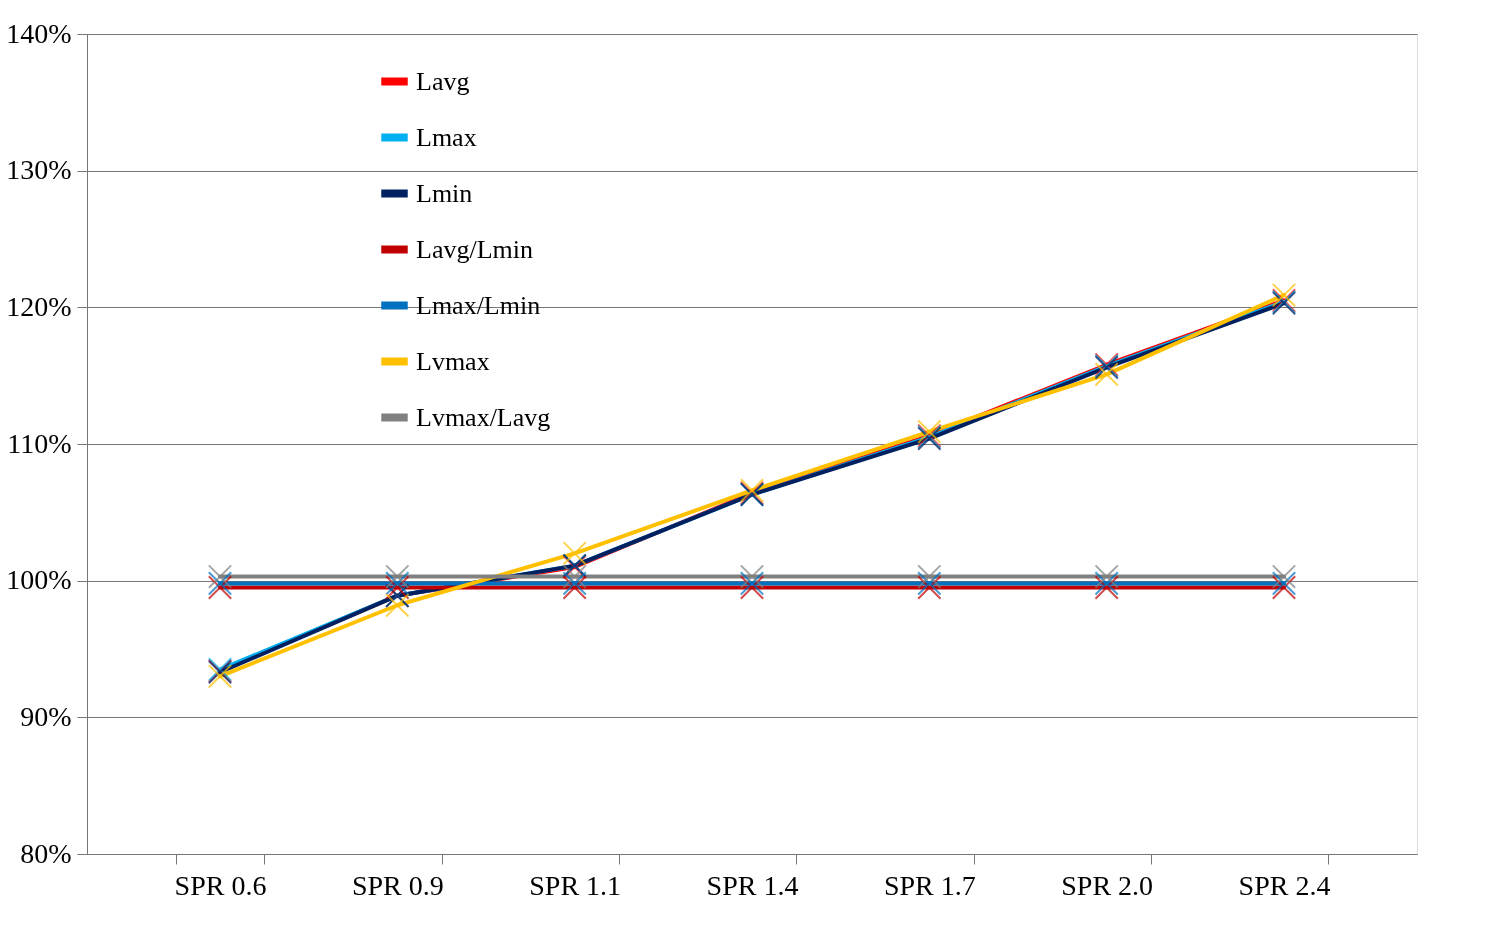 The height and width of the screenshot is (948, 1497). Describe the element at coordinates (39, 33) in the screenshot. I see `y-tick-label: 140%` at that location.